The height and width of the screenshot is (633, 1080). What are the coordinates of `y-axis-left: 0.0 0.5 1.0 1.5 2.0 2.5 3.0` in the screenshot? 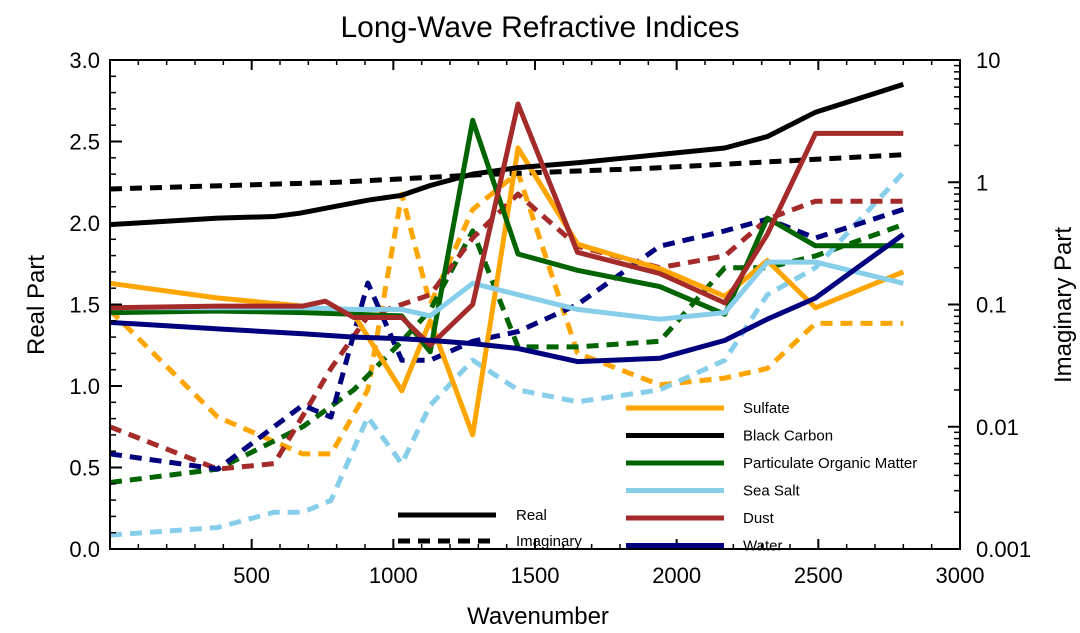 It's located at (95, 305).